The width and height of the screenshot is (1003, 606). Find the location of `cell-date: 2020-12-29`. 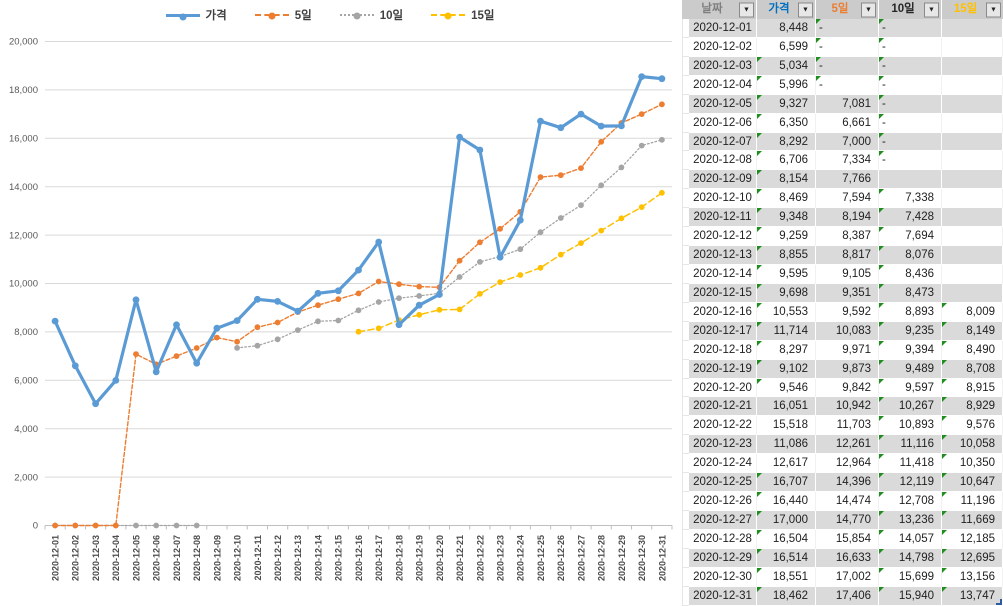

cell-date: 2020-12-29 is located at coordinates (723, 558).